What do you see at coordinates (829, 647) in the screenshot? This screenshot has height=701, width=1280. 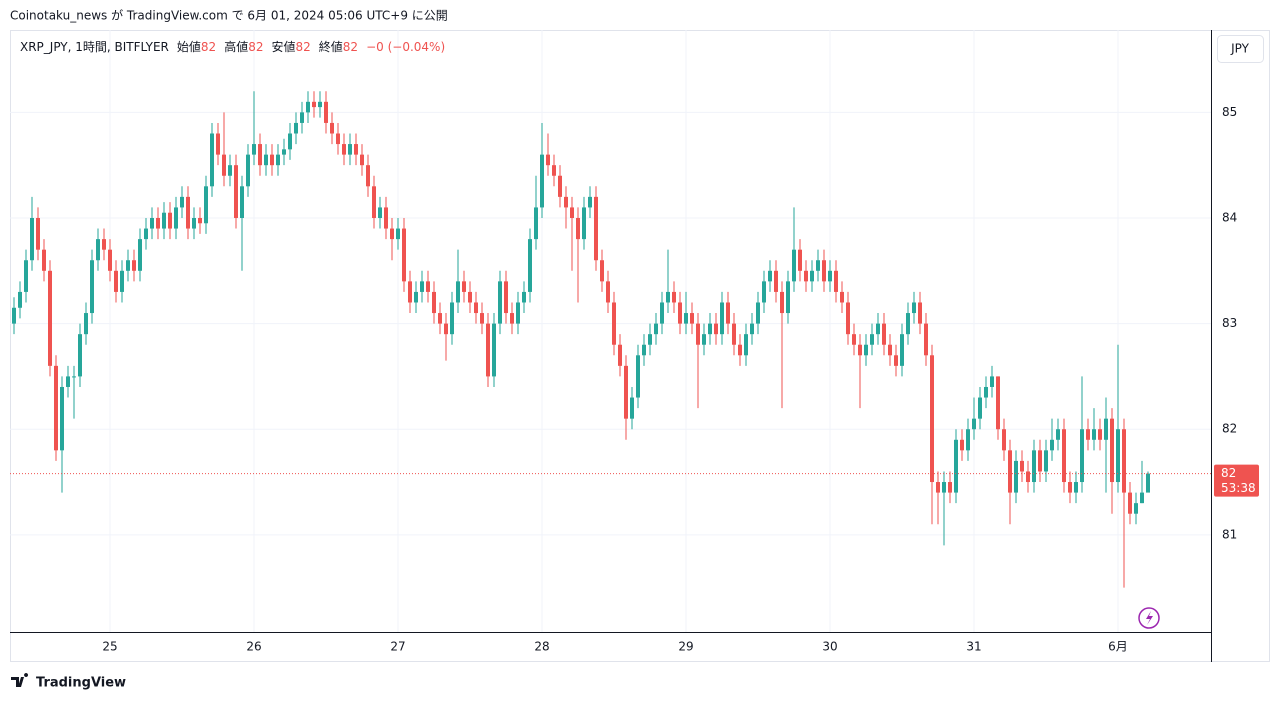 I see `x-tick-label: 30` at bounding box center [829, 647].